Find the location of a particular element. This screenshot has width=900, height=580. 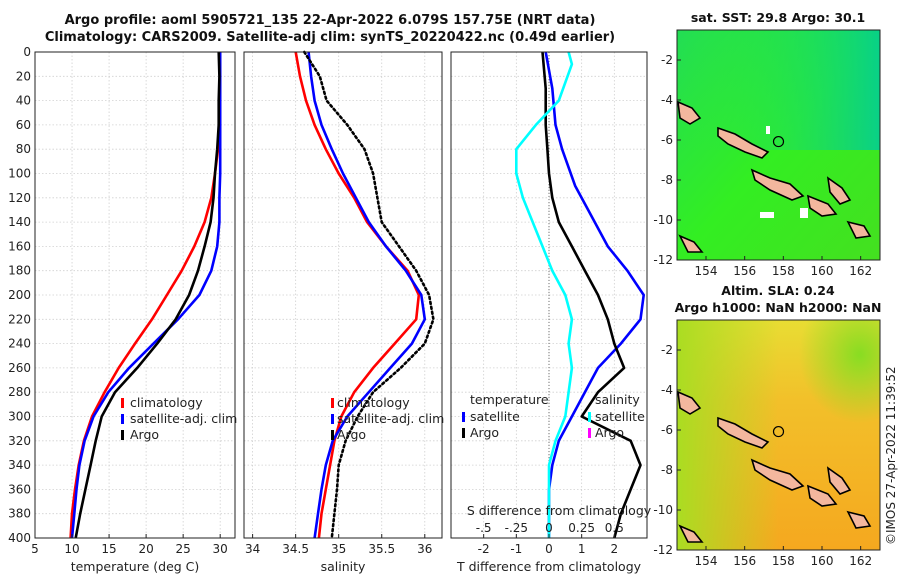

y-tick-label: 260 is located at coordinates (19, 368).